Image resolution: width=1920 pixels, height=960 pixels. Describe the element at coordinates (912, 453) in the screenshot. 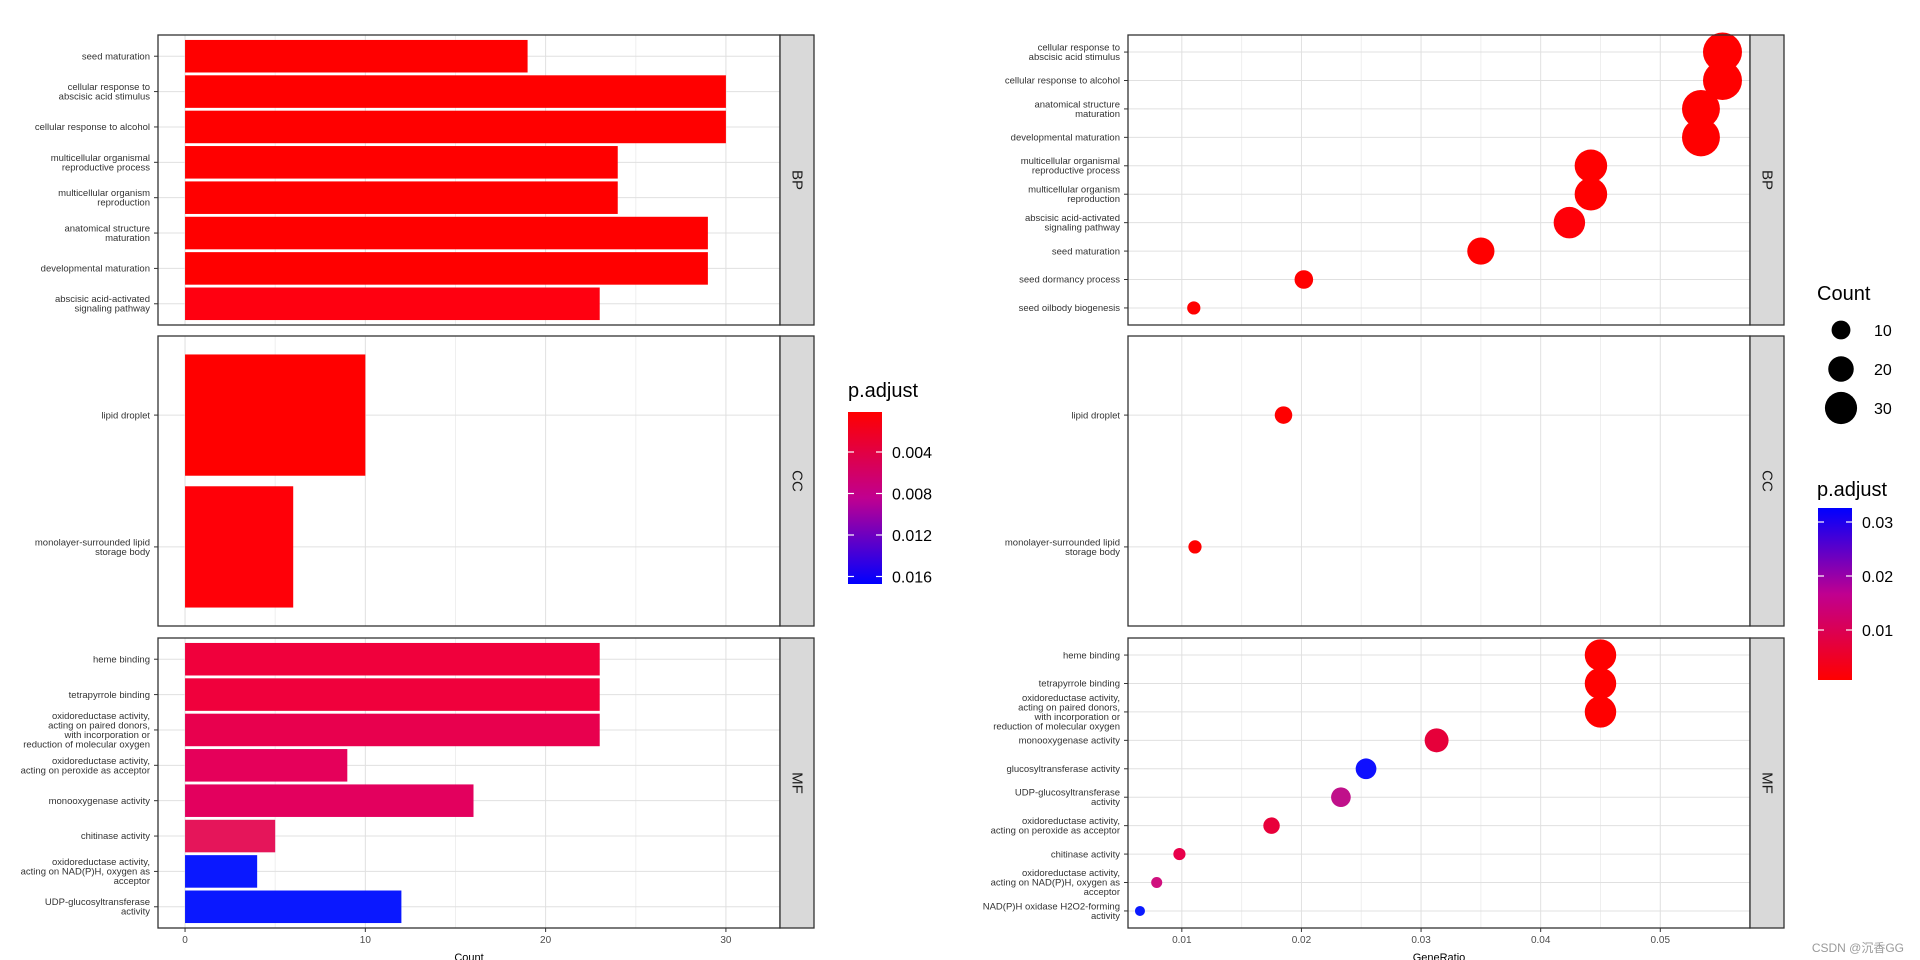

I see `bar-legend-tick-label: 0.004` at that location.